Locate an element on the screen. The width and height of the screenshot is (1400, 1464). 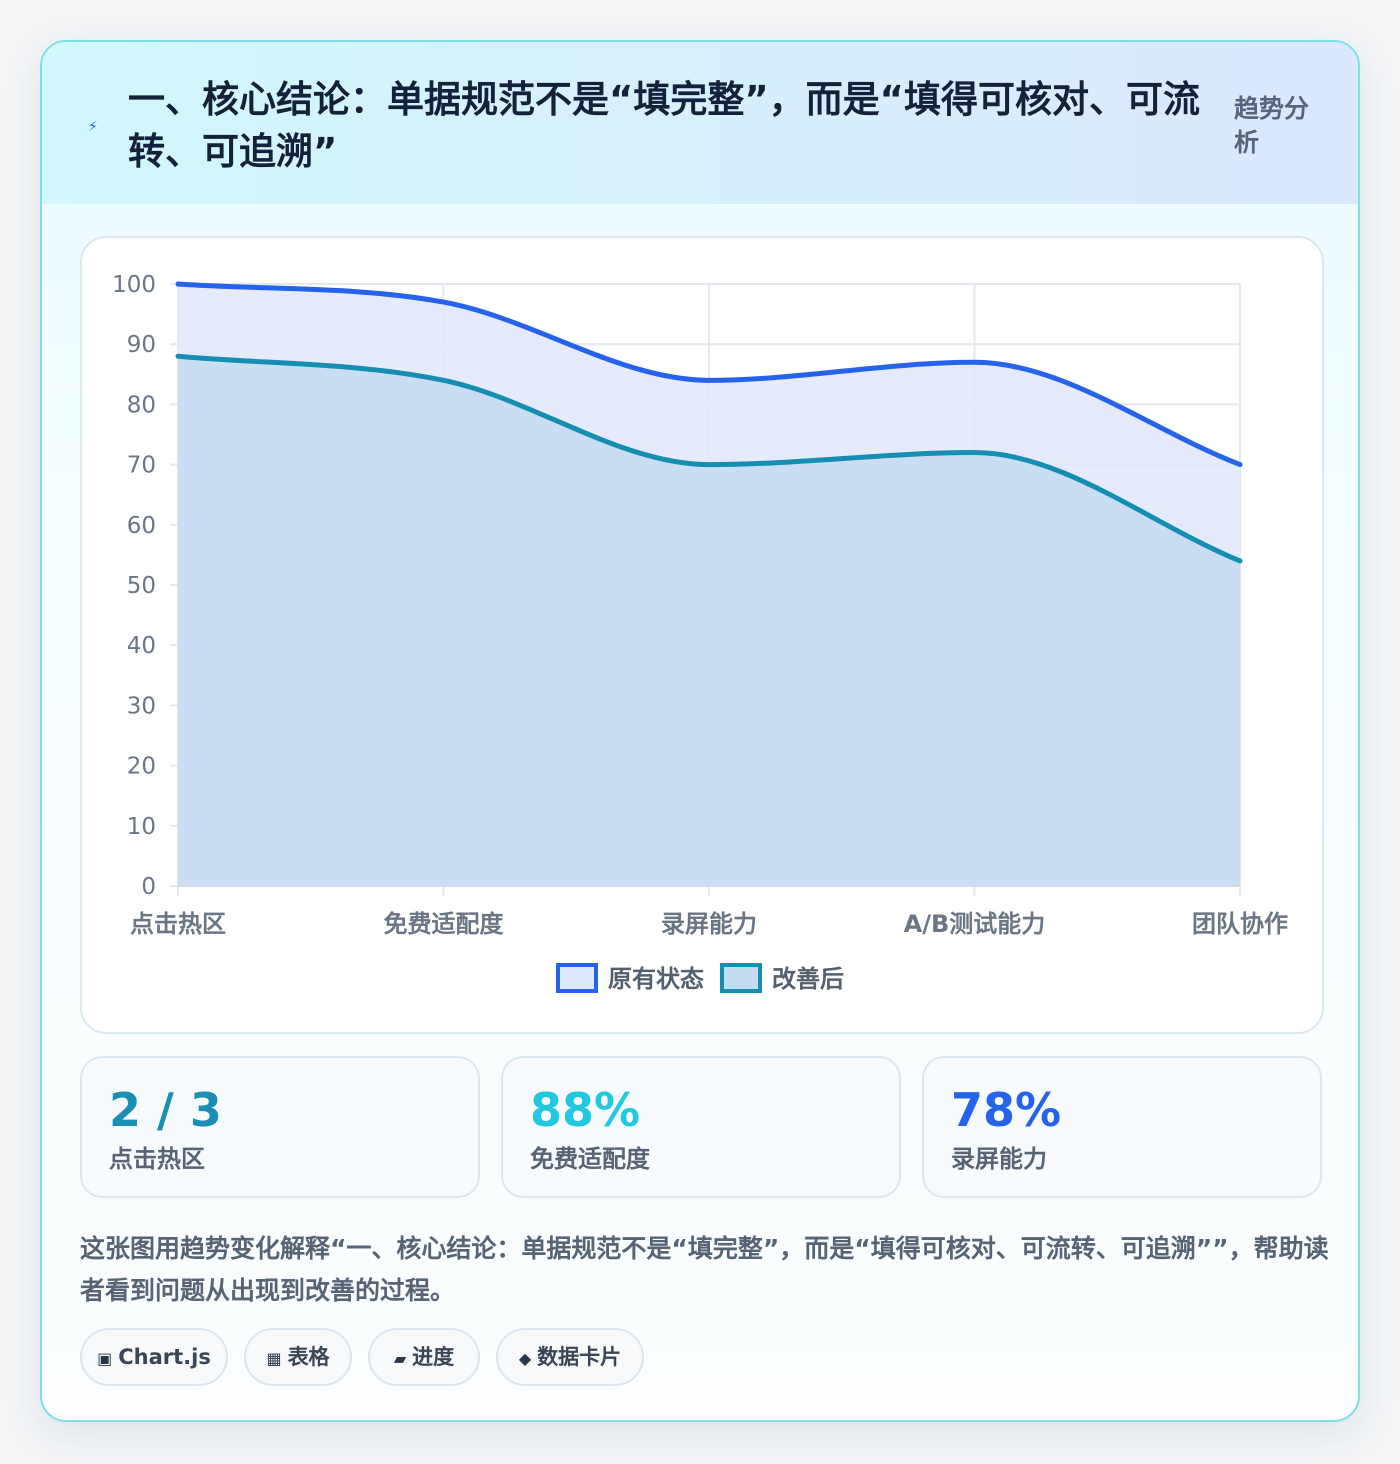
y-tick-label: 10 is located at coordinates (141, 827).